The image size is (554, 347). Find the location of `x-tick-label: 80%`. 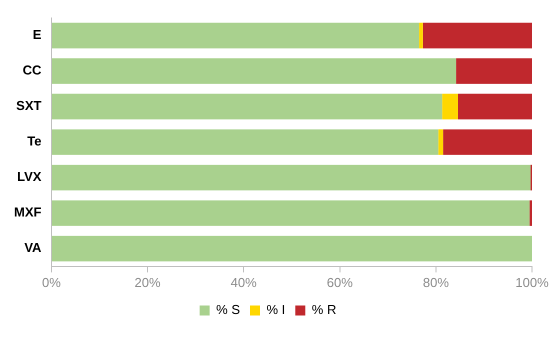

x-tick-label: 80% is located at coordinates (436, 282).